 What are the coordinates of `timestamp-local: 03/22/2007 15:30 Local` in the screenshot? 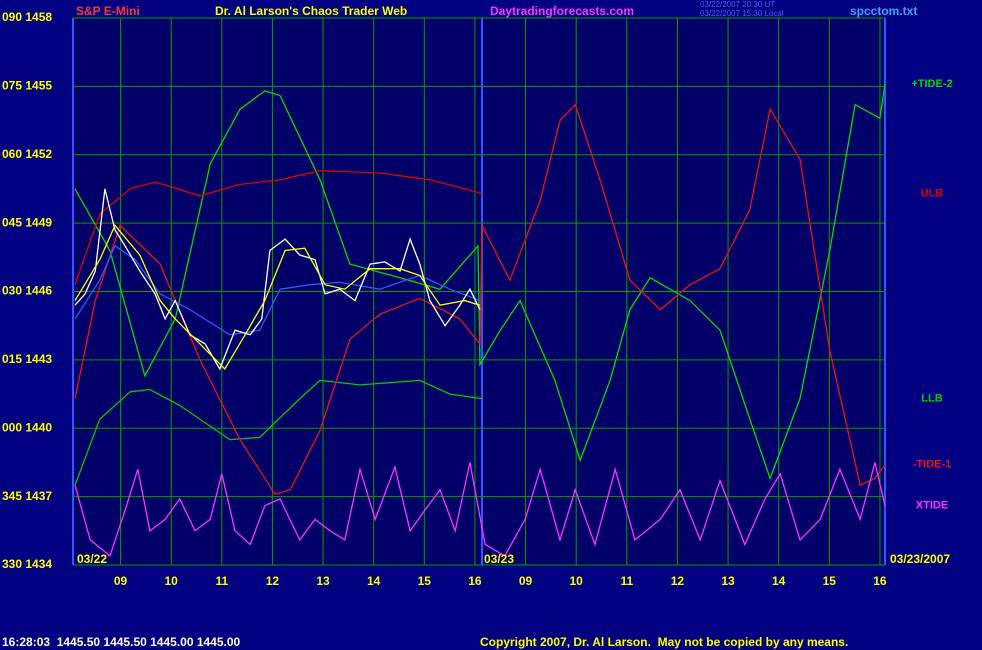 It's located at (742, 13).